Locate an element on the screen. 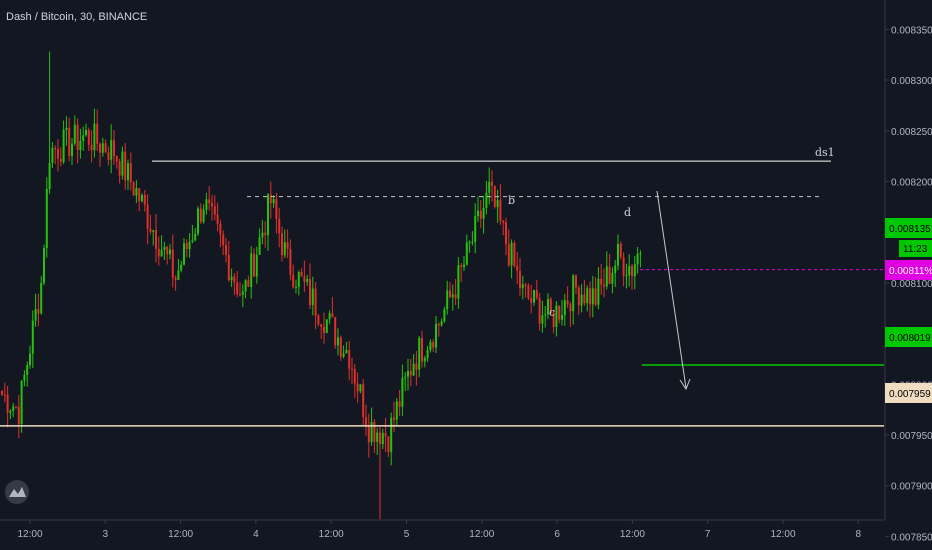  support-level-tag: 0.007959 is located at coordinates (908, 393).